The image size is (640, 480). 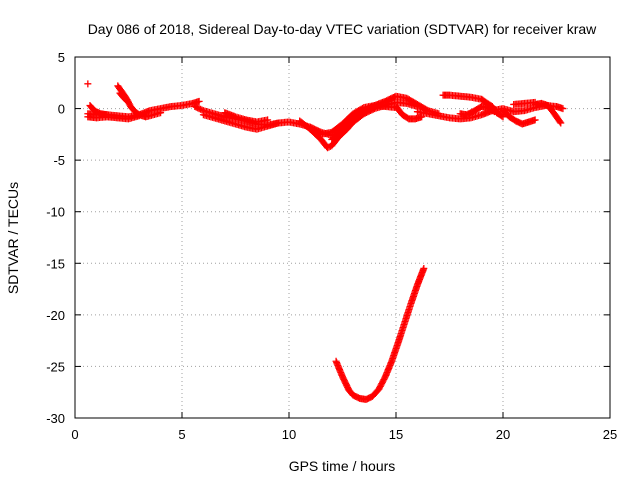 What do you see at coordinates (181, 434) in the screenshot?
I see `x-tick-label: 5` at bounding box center [181, 434].